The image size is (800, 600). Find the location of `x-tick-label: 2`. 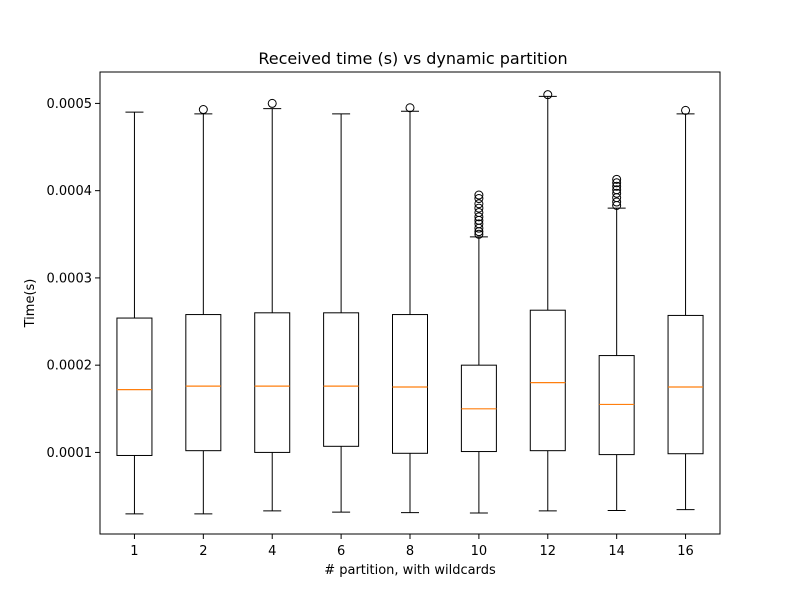

x-tick-label: 2 is located at coordinates (203, 551).